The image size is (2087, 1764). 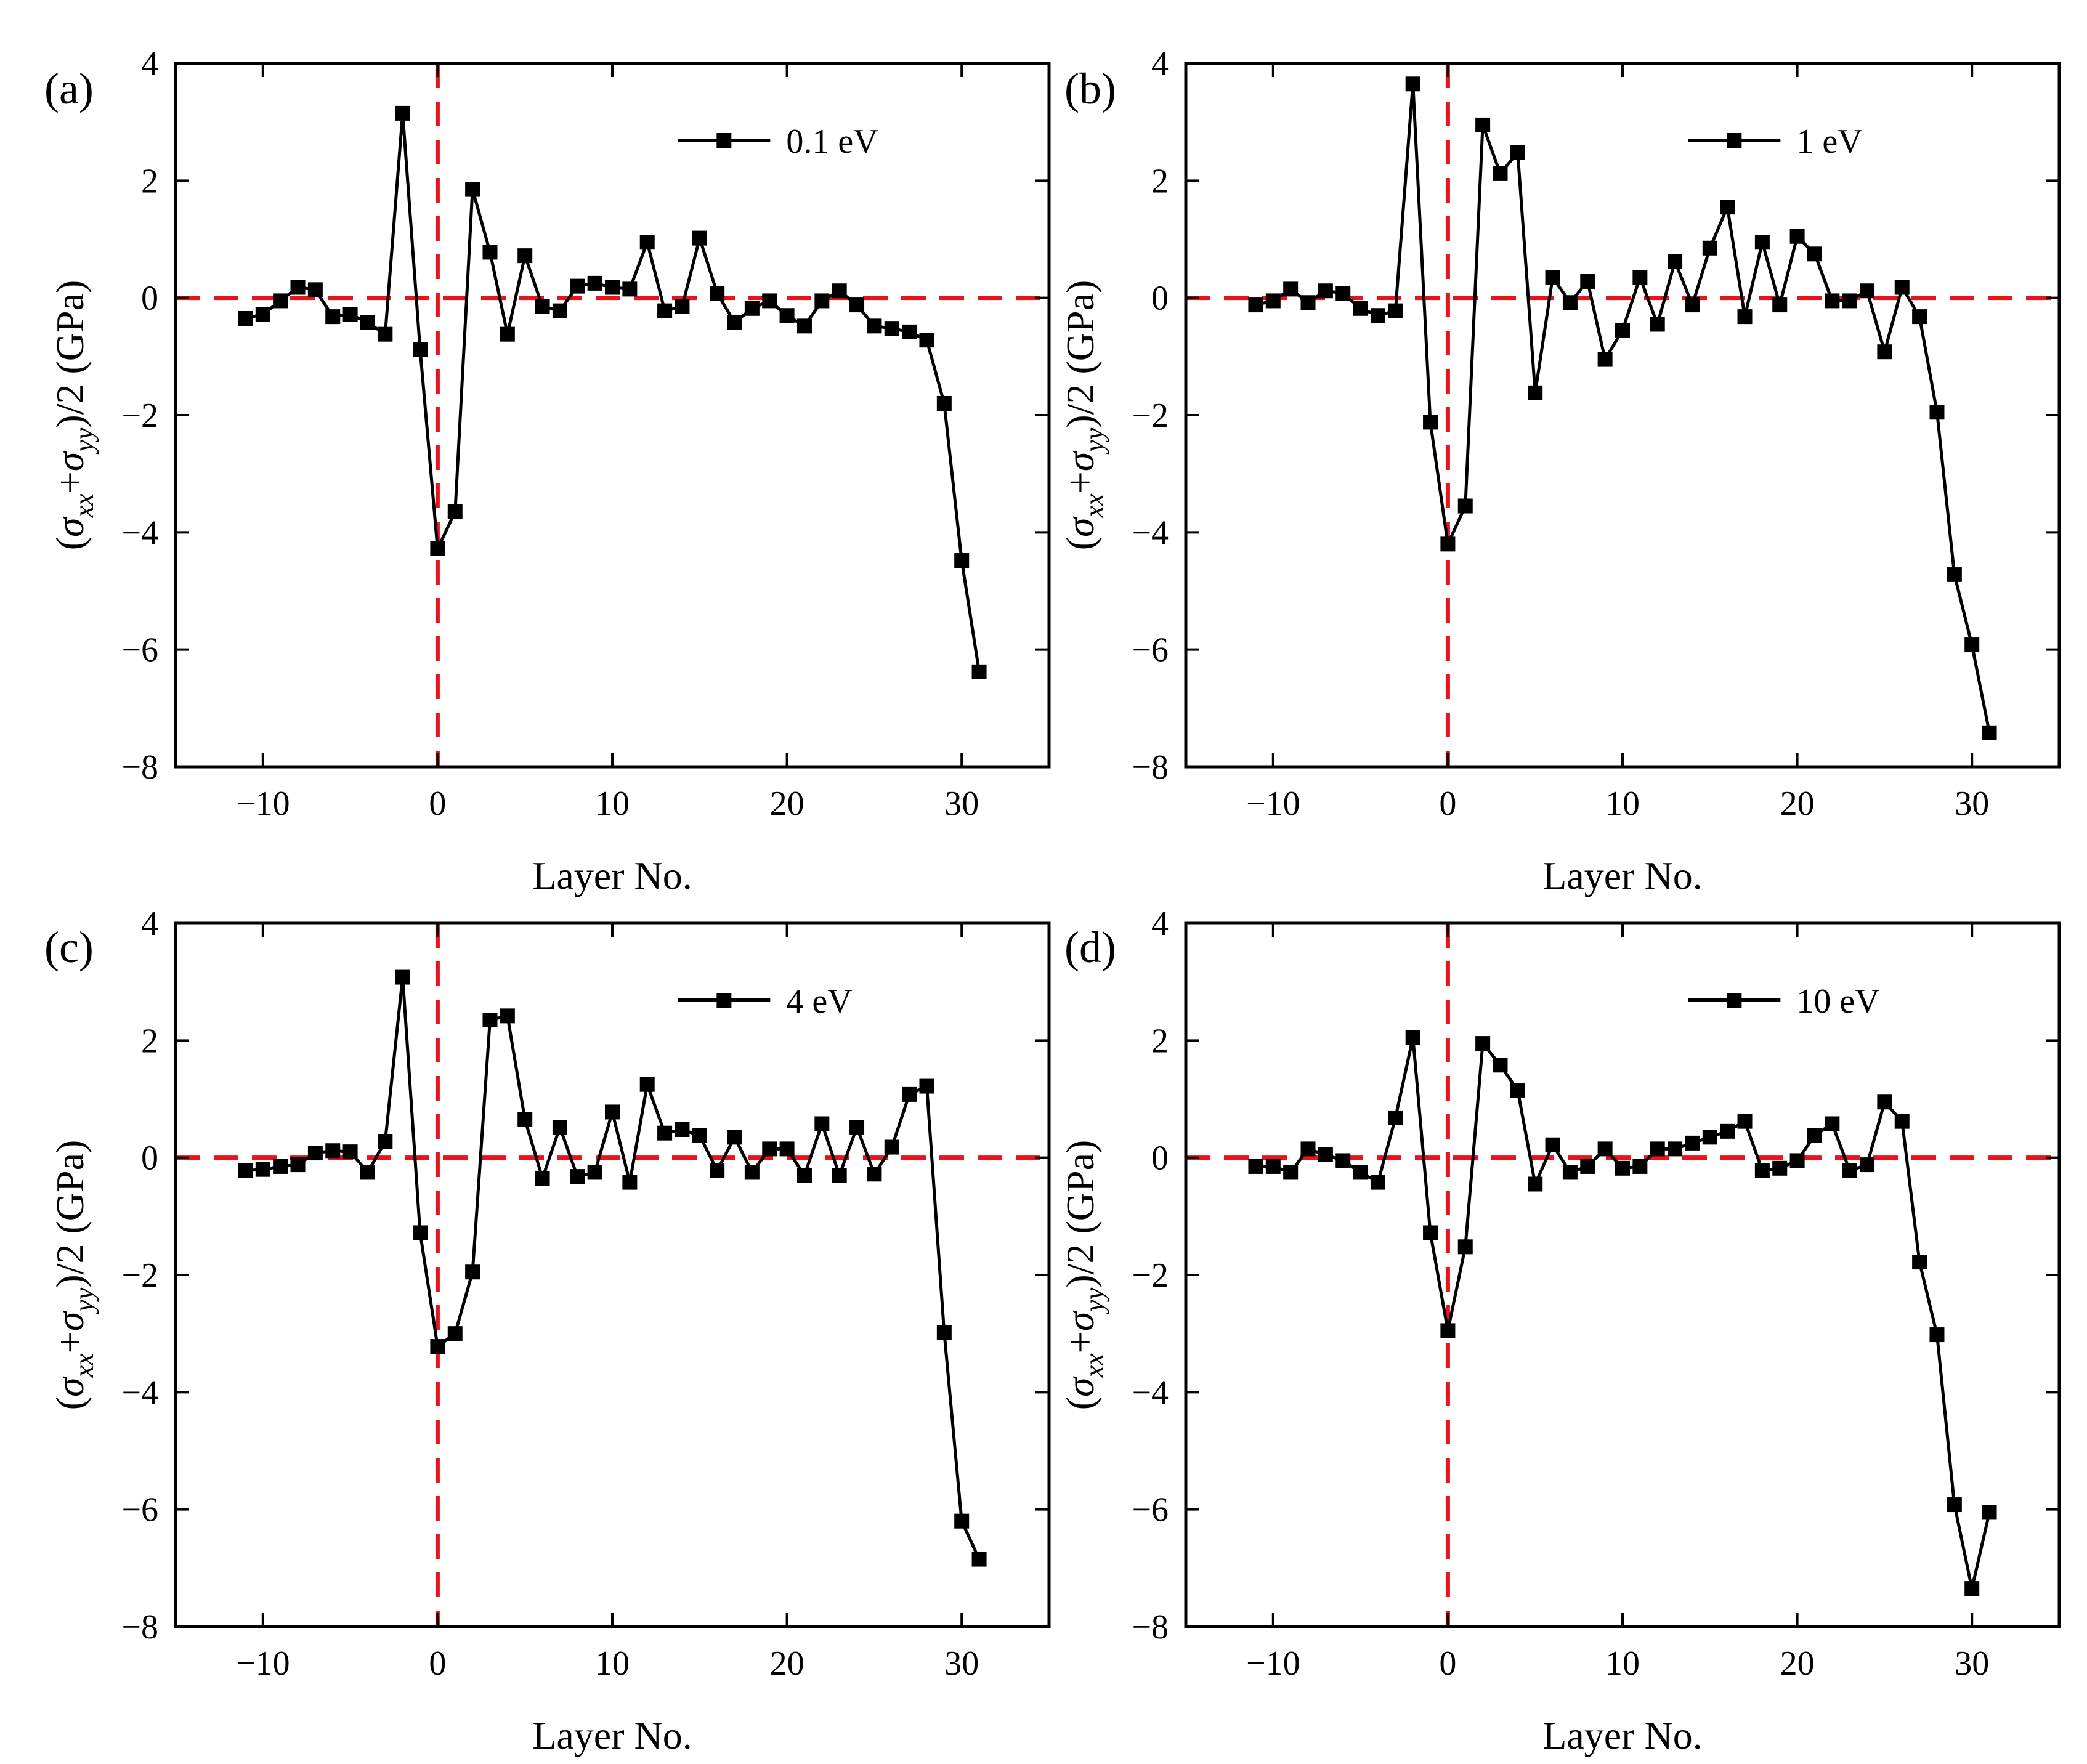 What do you see at coordinates (69, 948) in the screenshot?
I see `panel-label: (c)` at bounding box center [69, 948].